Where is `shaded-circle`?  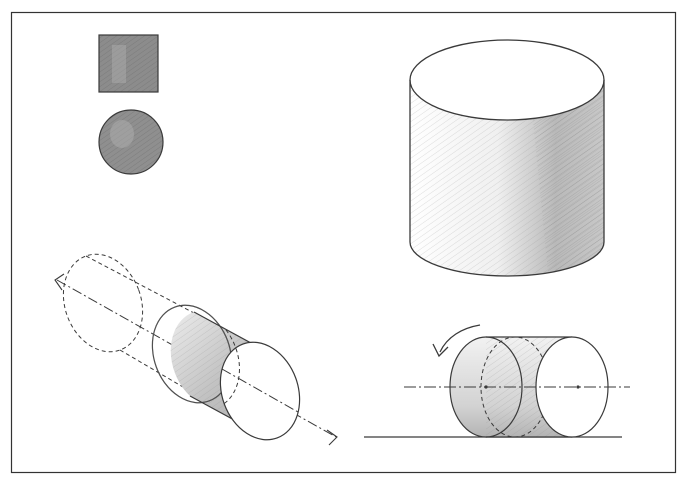
shaded-circle is located at coordinates (131, 142).